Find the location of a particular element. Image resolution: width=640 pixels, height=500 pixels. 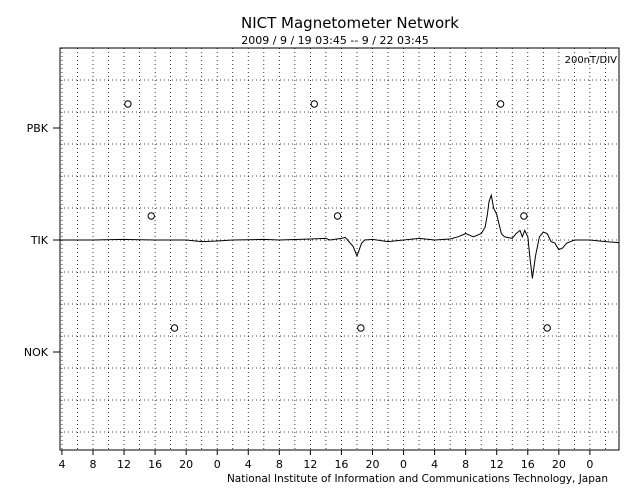

chart-title: NICT Magnetometer Network is located at coordinates (350, 23).